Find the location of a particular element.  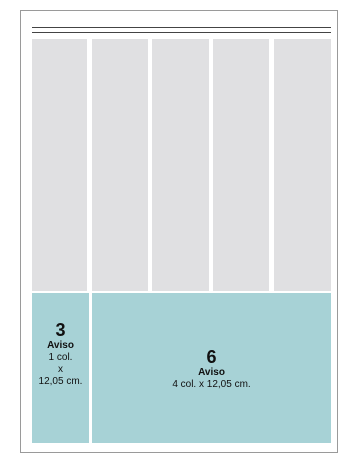

ad-3-detail-line-3: 12,05 cm. is located at coordinates (60, 381).